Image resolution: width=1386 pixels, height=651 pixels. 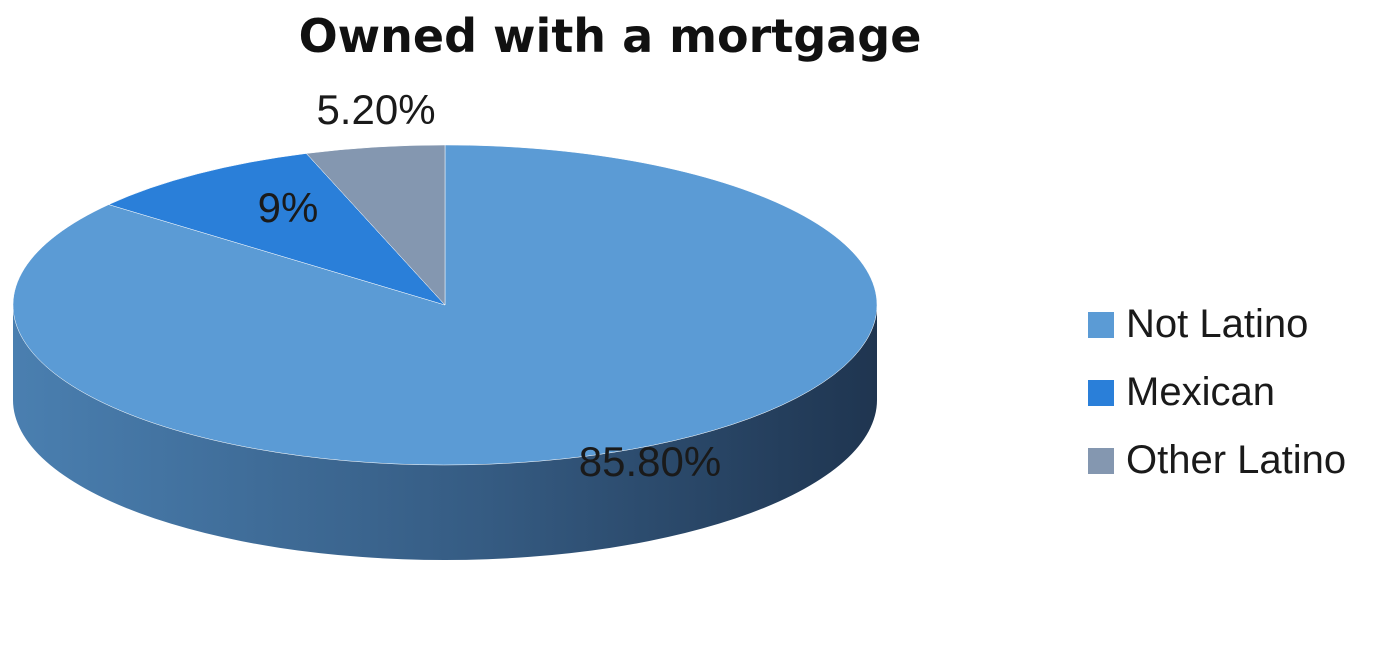 I want to click on pie-slice-mexican, so click(x=276, y=229).